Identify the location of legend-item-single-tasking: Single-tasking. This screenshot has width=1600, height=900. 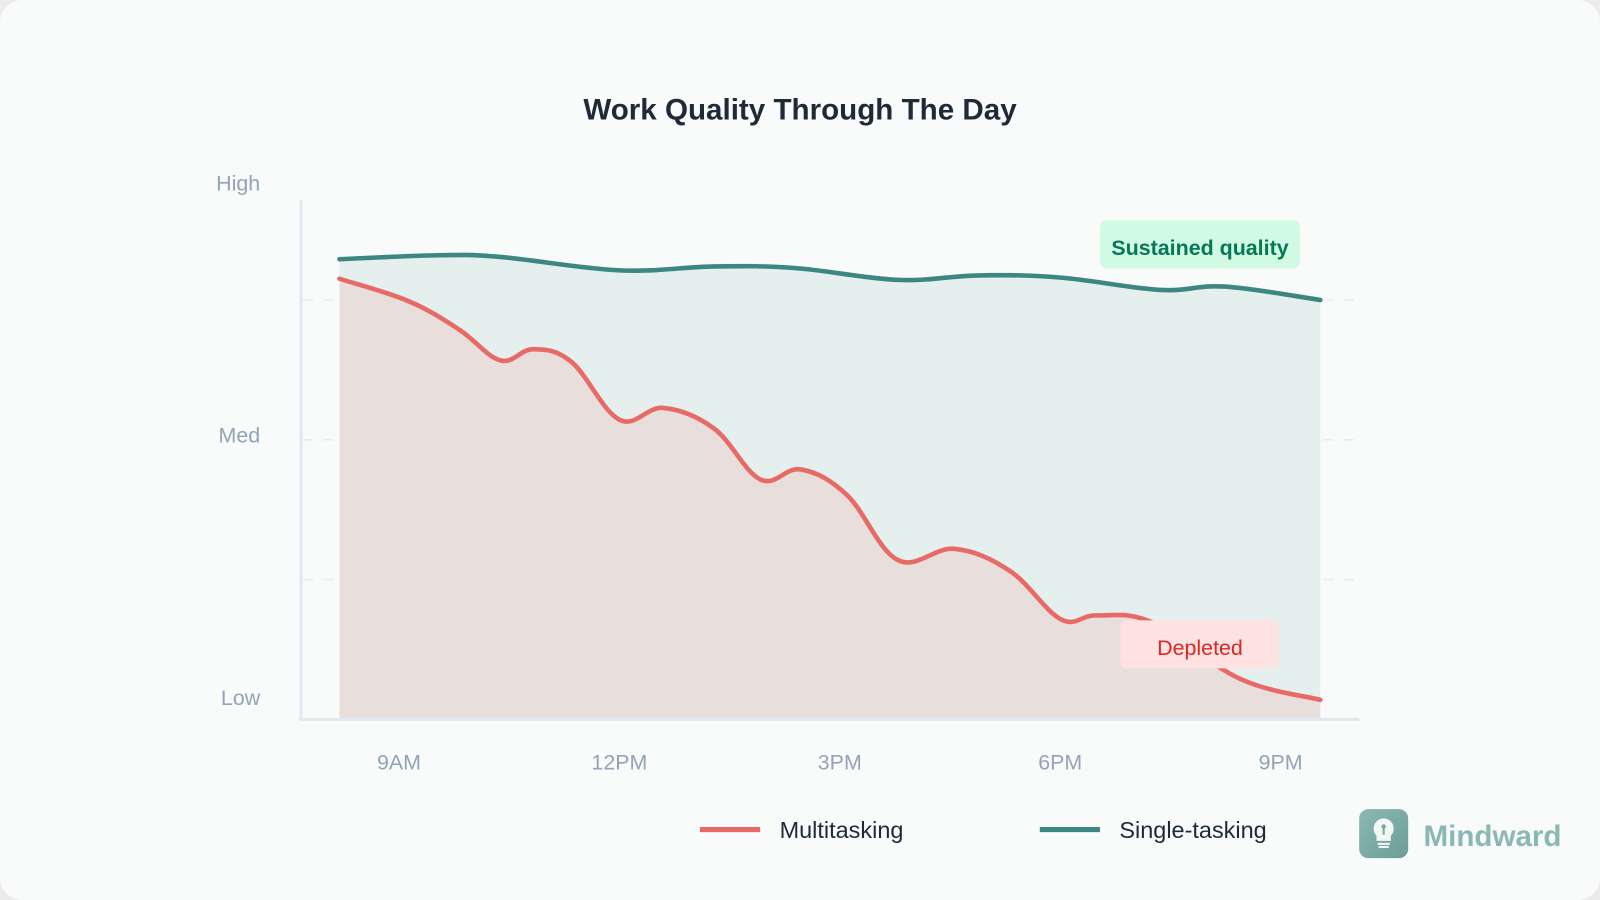
(1153, 830).